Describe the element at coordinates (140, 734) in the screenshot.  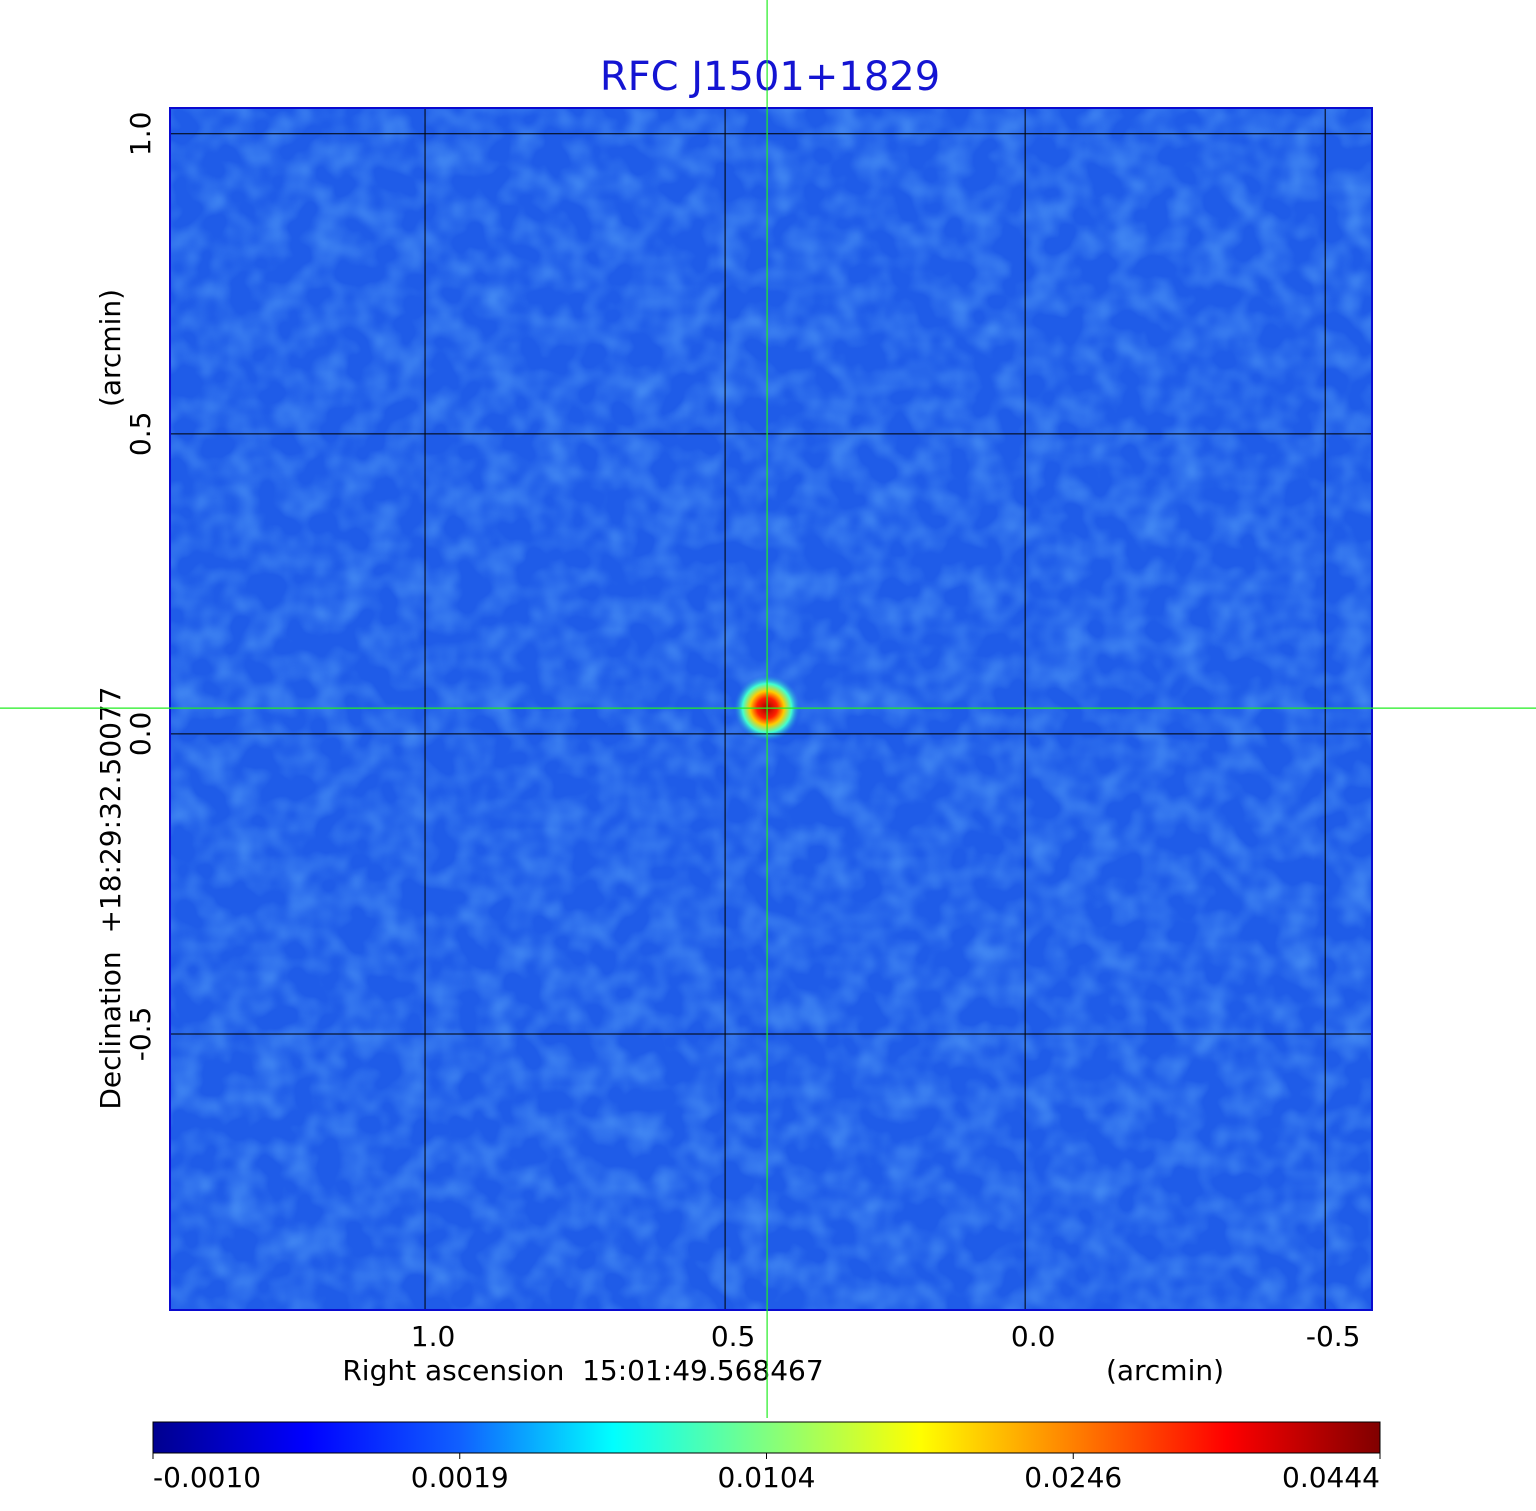
I see `y-tick-label: 0.0` at that location.